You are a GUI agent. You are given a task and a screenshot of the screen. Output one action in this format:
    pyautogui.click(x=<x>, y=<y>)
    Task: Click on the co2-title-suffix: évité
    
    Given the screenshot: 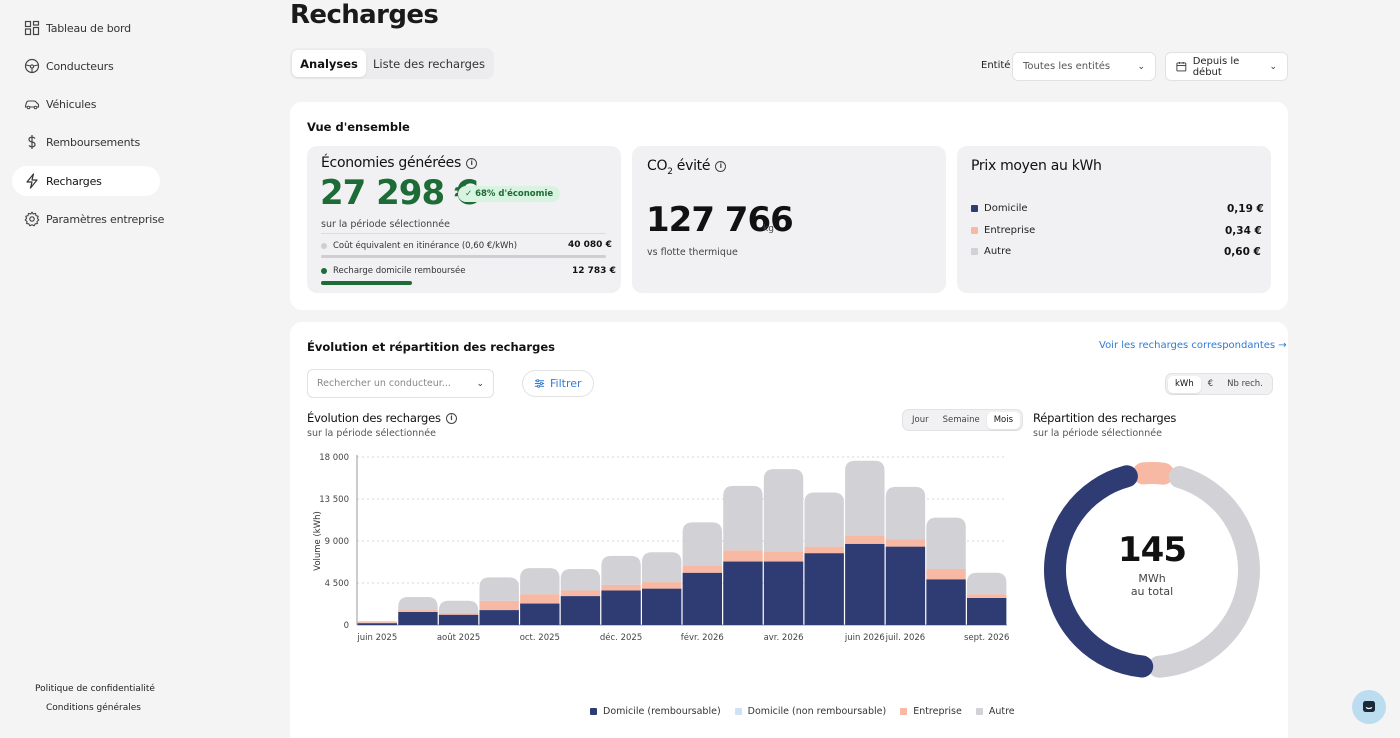 What is the action you would take?
    pyautogui.click(x=691, y=166)
    